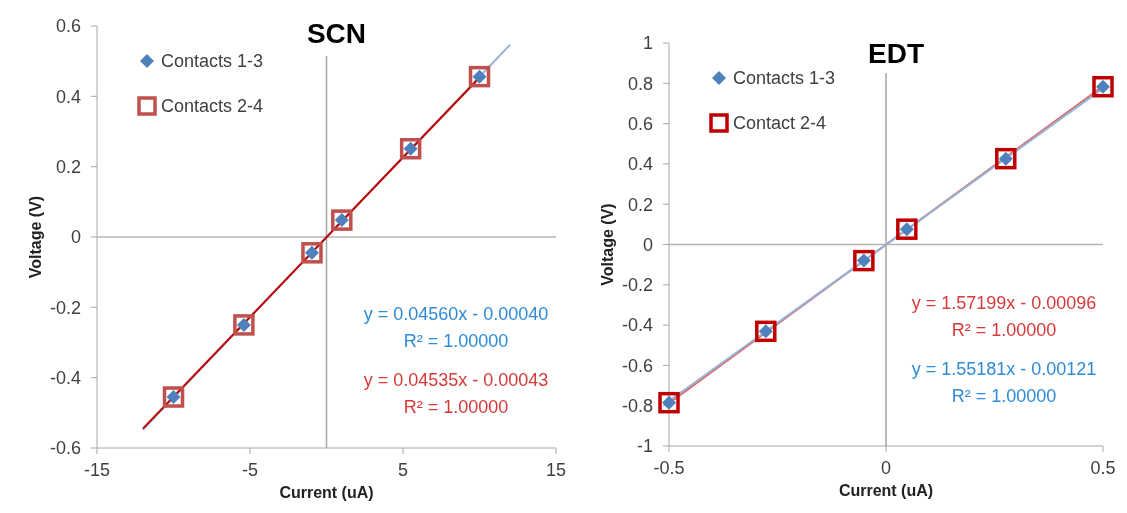  What do you see at coordinates (403, 470) in the screenshot?
I see `x-tick-label: 5` at bounding box center [403, 470].